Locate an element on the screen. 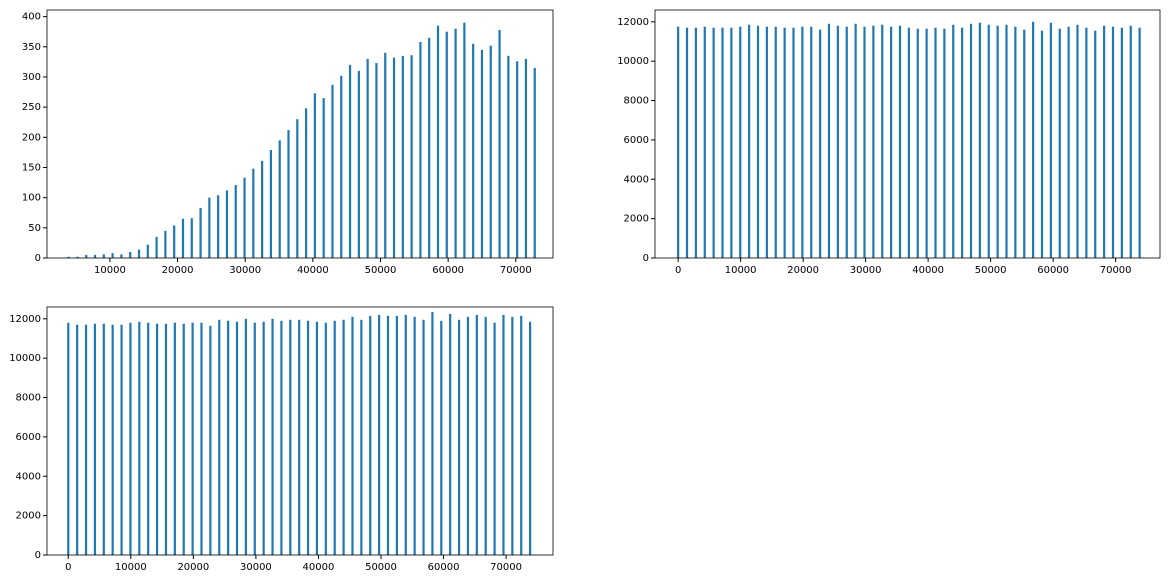 This screenshot has width=1172, height=578. y-tick-label: 8000 is located at coordinates (636, 101).